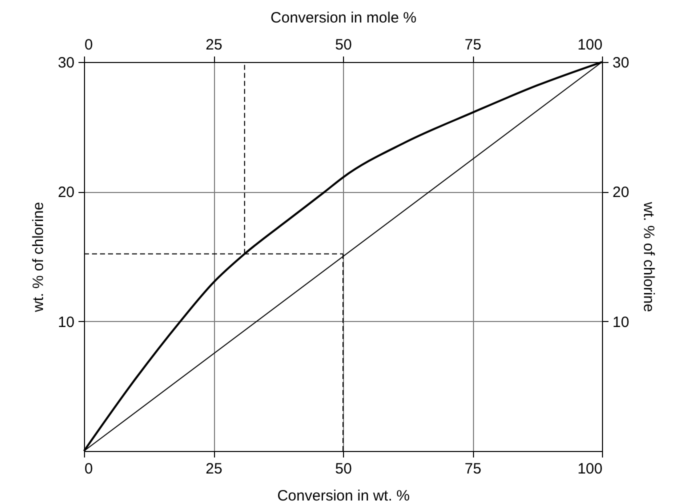 This screenshot has width=677, height=503. Describe the element at coordinates (38, 258) in the screenshot. I see `y-axis-title: wt. % of chlorine` at that location.